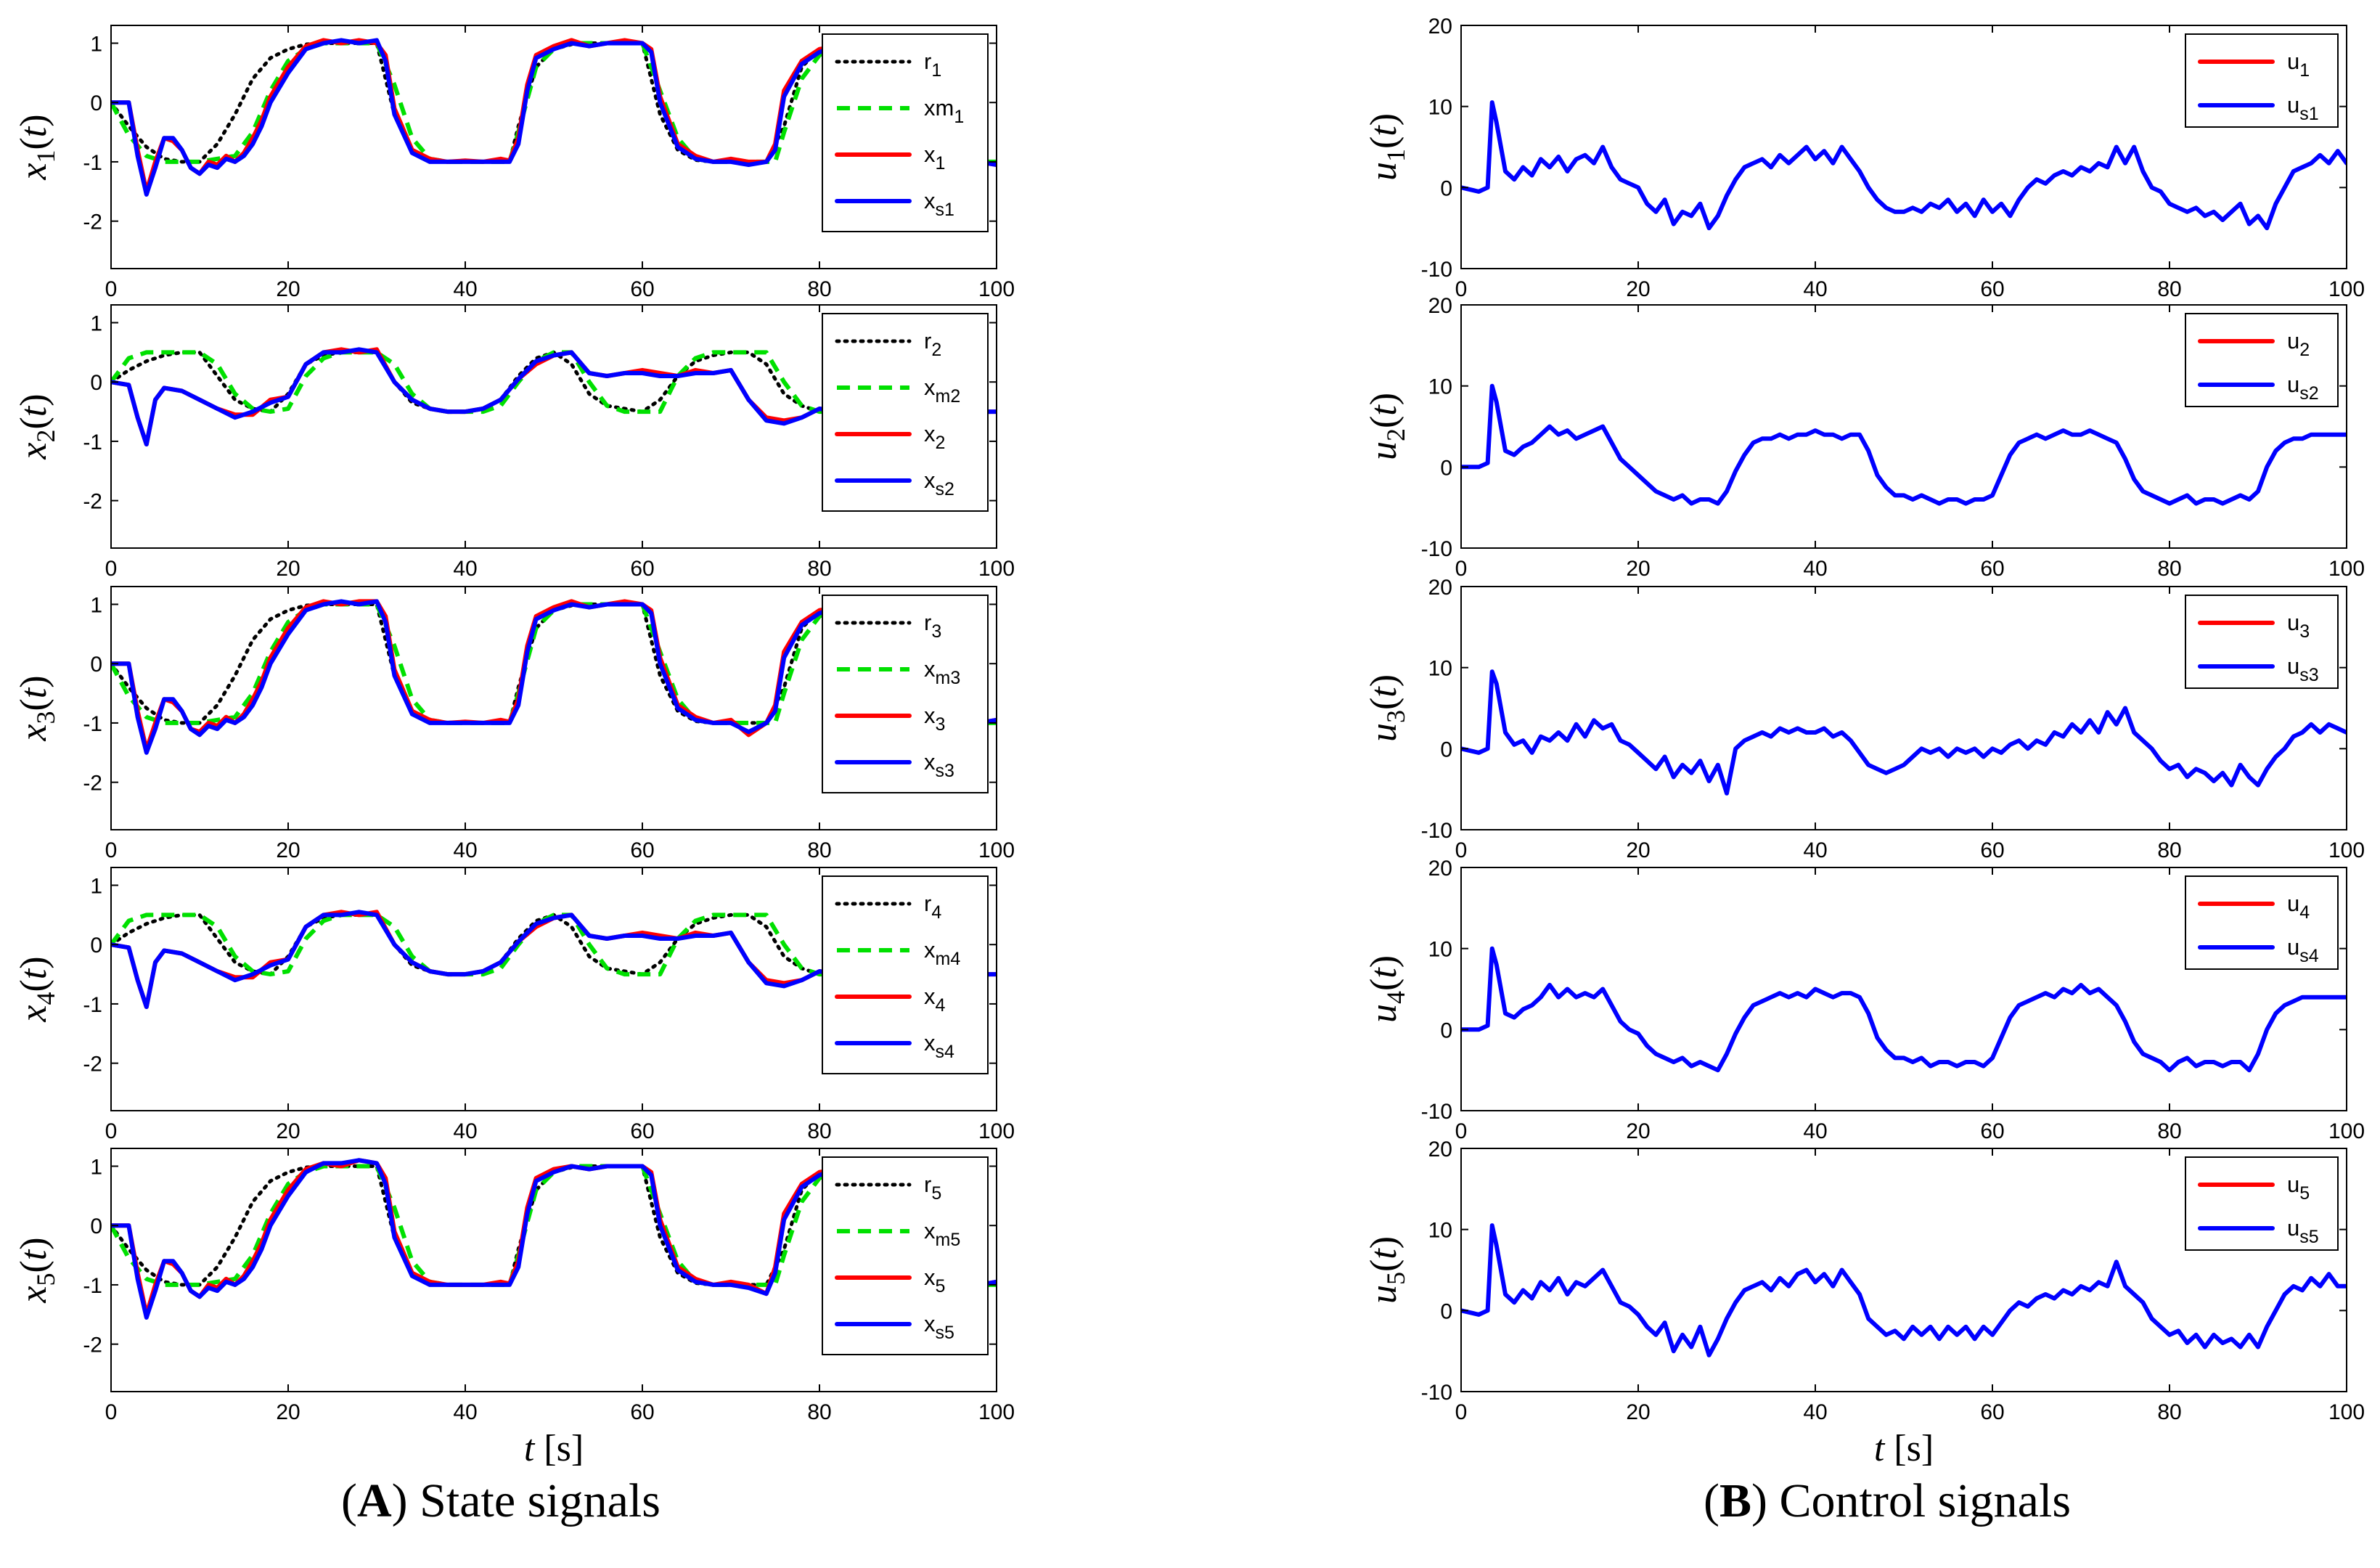 Image resolution: width=2380 pixels, height=1568 pixels. What do you see at coordinates (526, 1501) in the screenshot?
I see `caption-a-text: ) State signals` at bounding box center [526, 1501].